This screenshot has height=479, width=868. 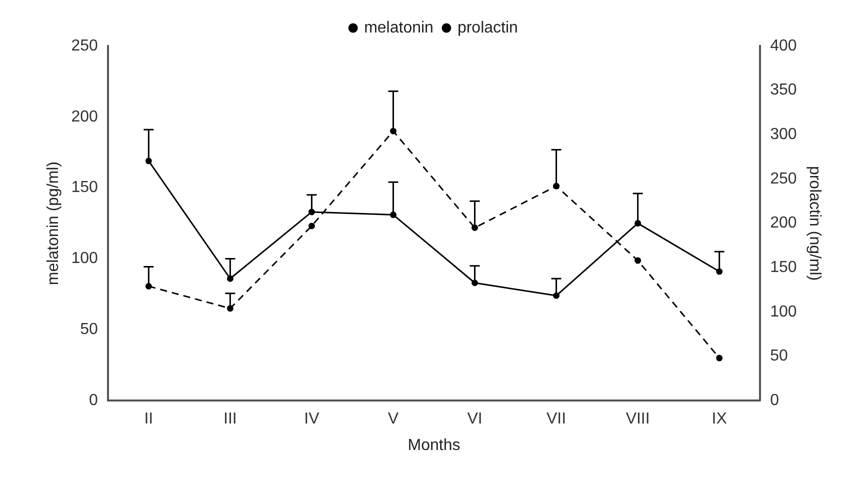 What do you see at coordinates (399, 27) in the screenshot?
I see `legend-label: melatonin` at bounding box center [399, 27].